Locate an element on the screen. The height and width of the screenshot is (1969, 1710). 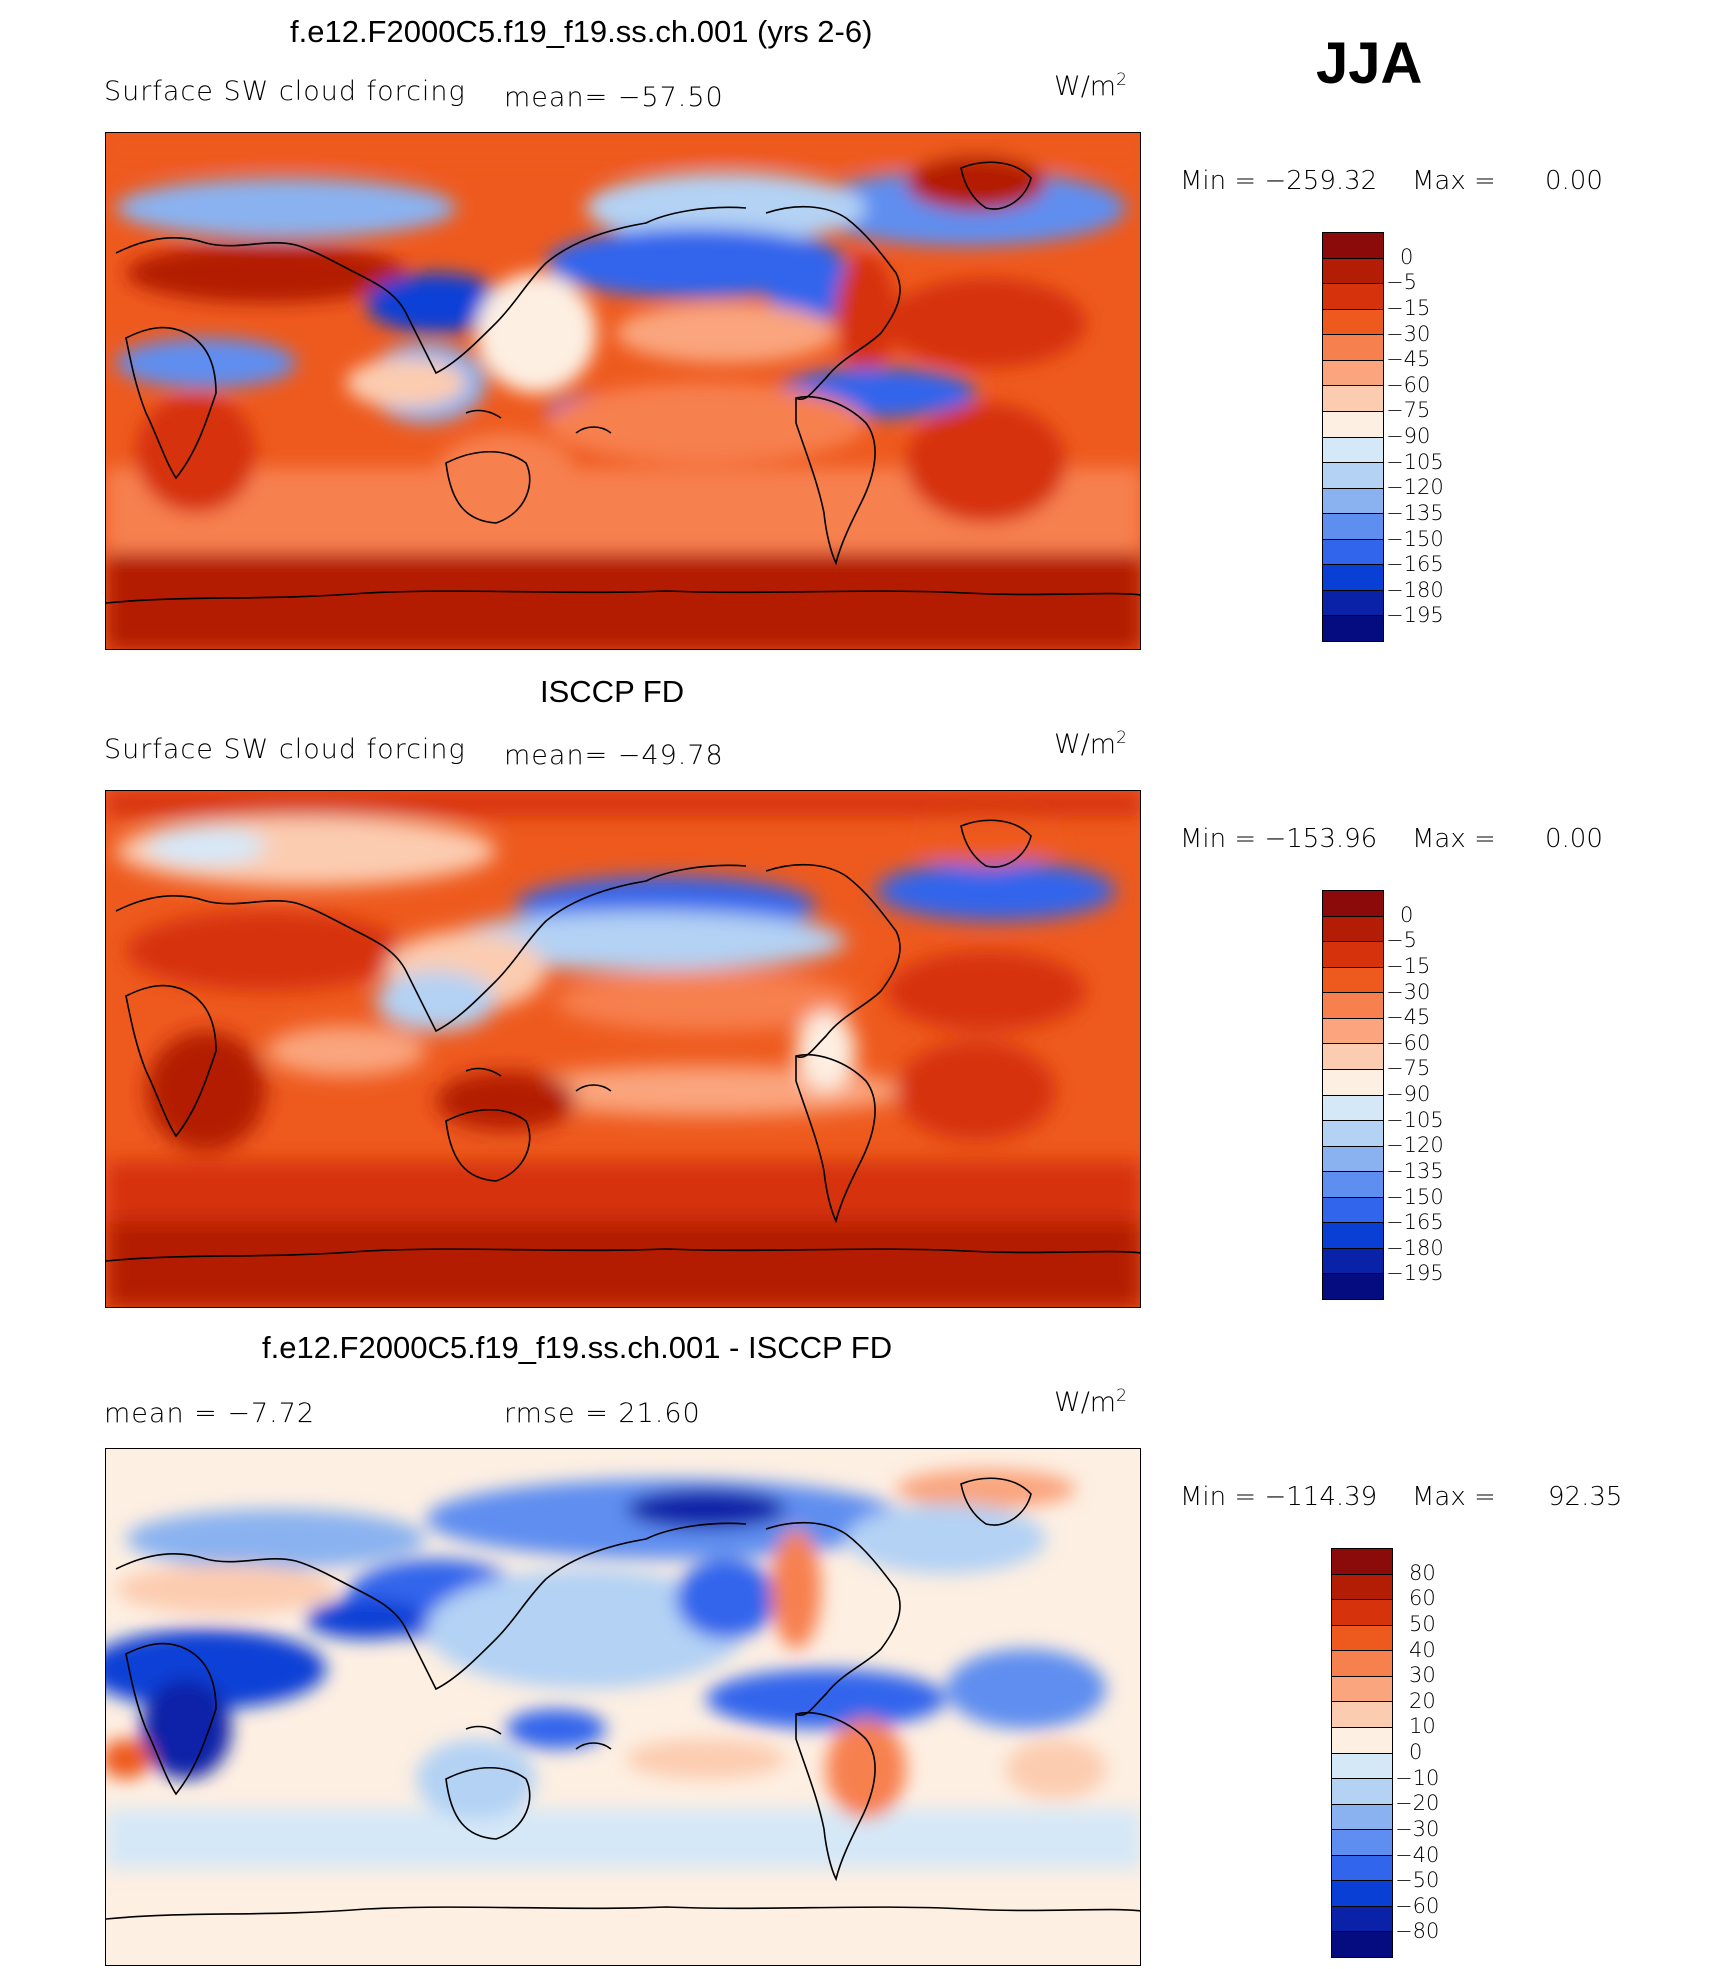
panel-3-units: W/m2 is located at coordinates (1090, 1402).